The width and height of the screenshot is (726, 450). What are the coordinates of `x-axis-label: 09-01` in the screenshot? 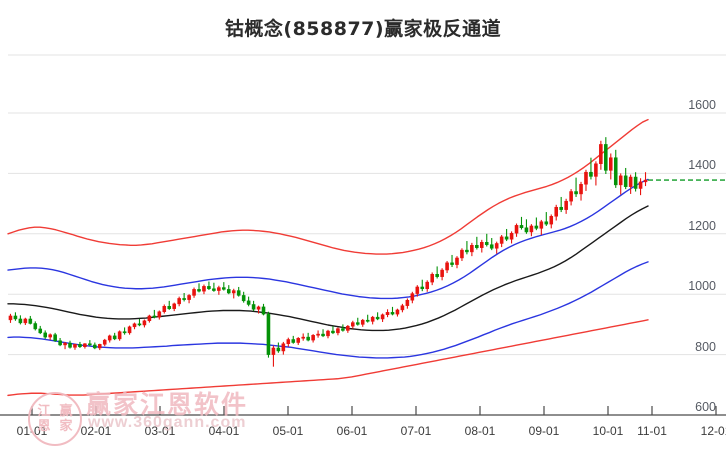 It's located at (544, 431).